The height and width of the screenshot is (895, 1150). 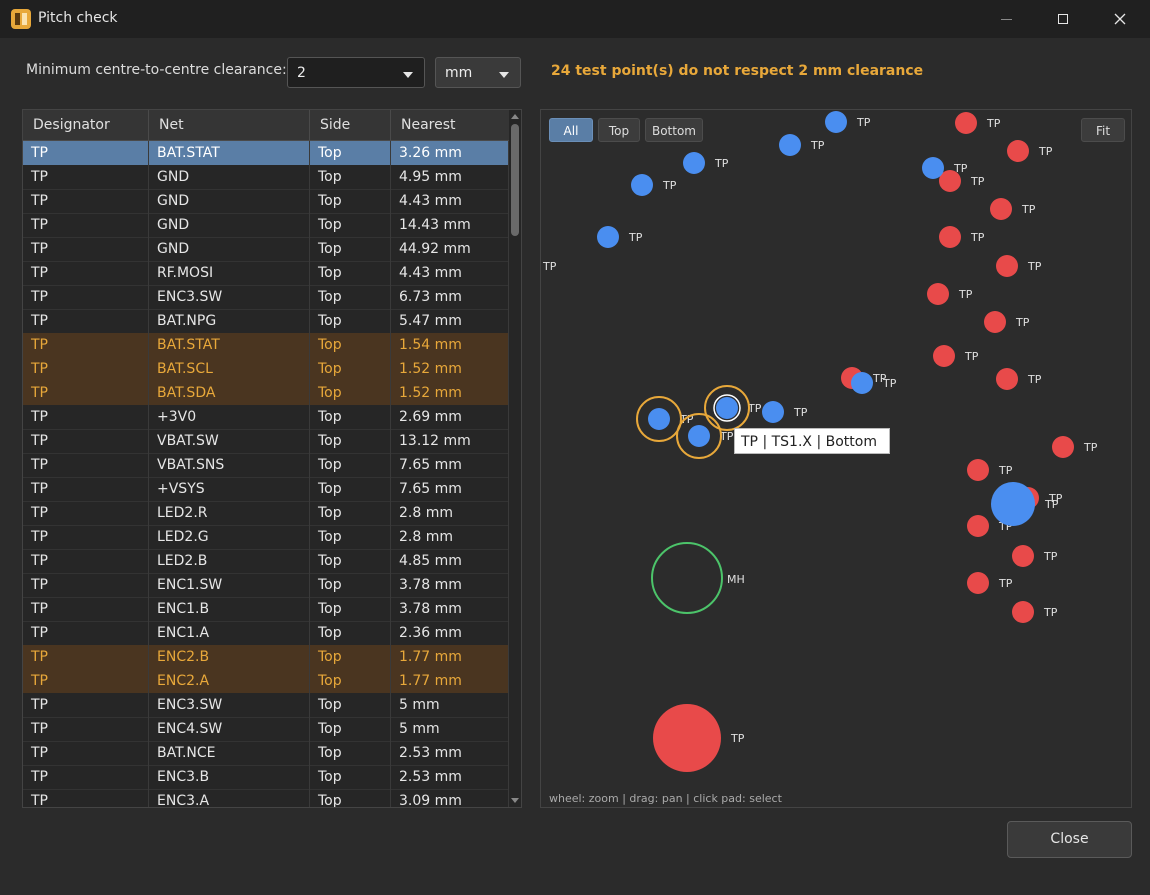 What do you see at coordinates (266, 465) in the screenshot?
I see `table-row: TP VBAT.SNS Top 7.65 mm` at bounding box center [266, 465].